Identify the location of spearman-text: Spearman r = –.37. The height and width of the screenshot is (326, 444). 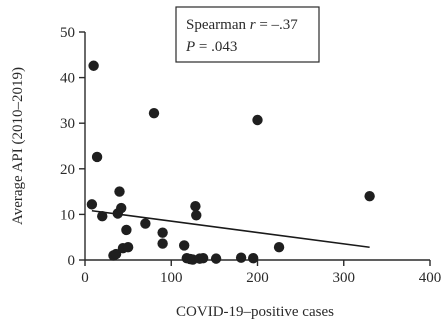
(242, 25).